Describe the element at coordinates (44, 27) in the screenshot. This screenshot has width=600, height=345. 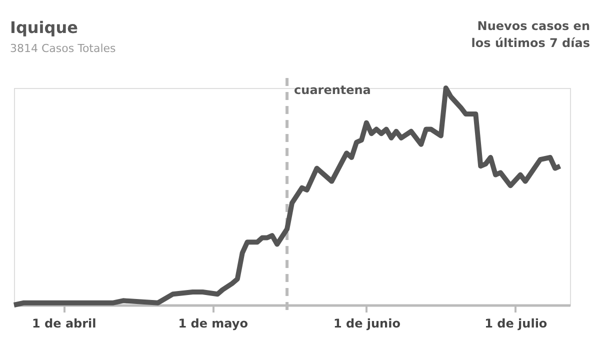
I see `chart-title: Iquique` at that location.